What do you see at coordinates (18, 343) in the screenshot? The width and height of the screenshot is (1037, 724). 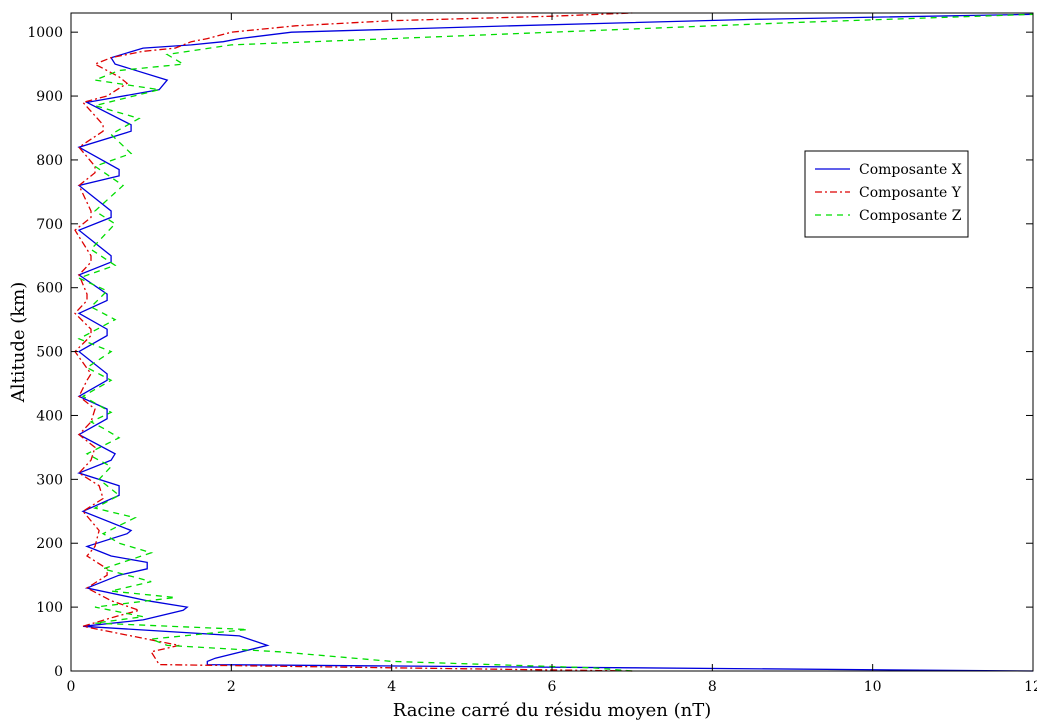 I see `y-axis-label: Altitude (km)` at bounding box center [18, 343].